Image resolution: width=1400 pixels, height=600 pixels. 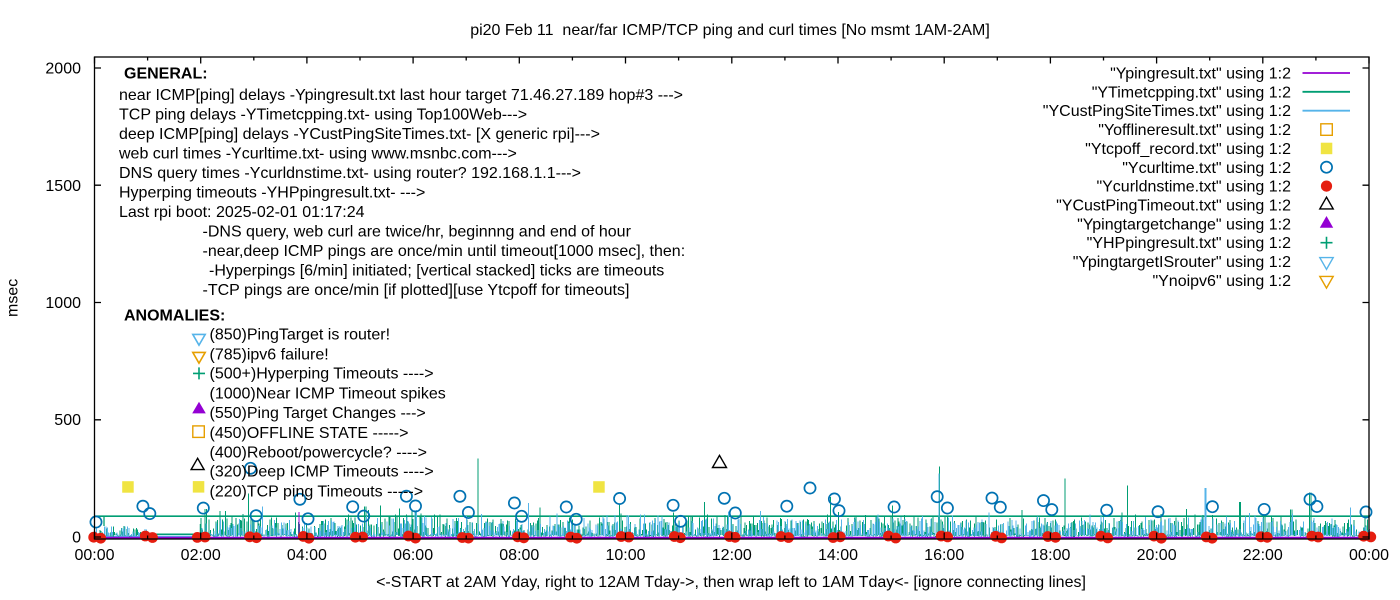 I want to click on svg-text: "Ycurltime.txt" using 1:2, so click(x=1206, y=168).